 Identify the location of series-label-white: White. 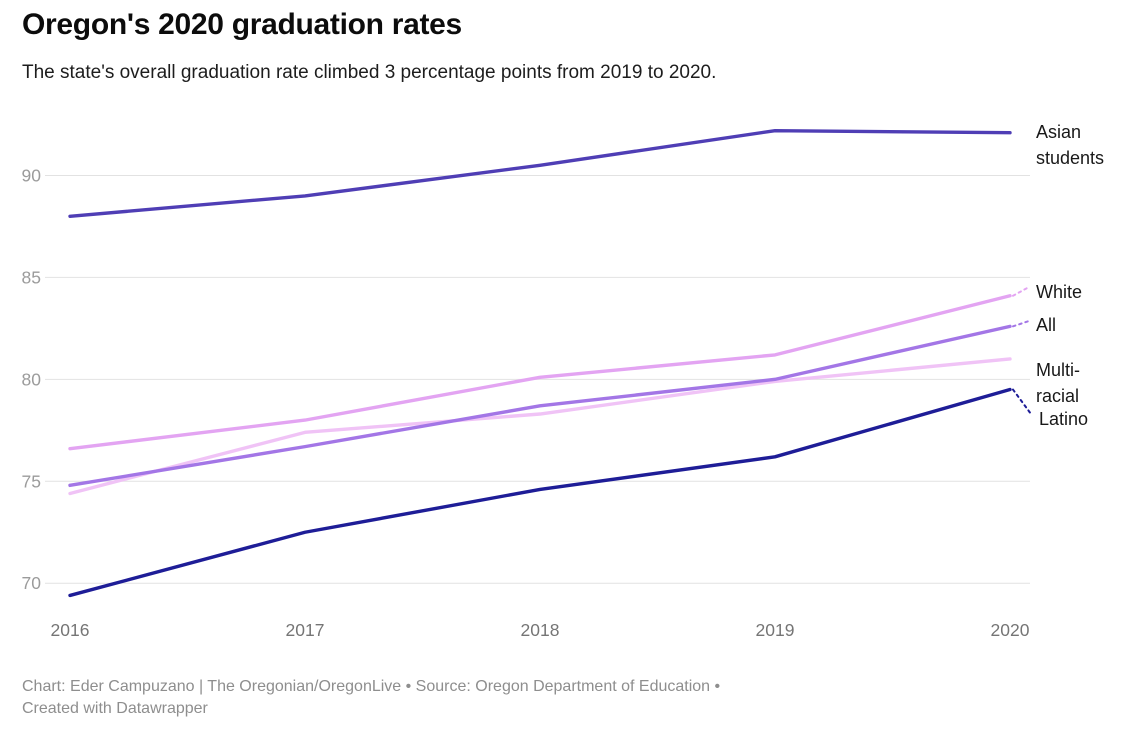
(1059, 292).